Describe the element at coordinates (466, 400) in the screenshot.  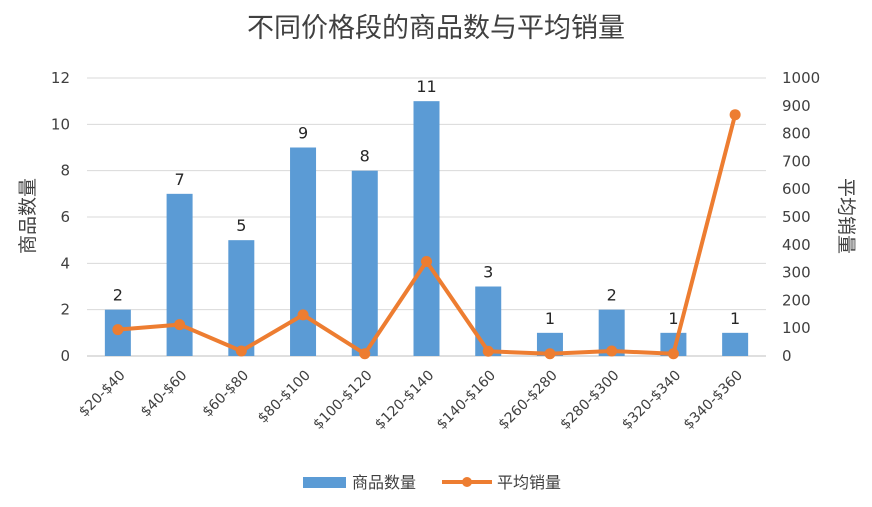
I see `x-tick-label: $140-$160` at that location.